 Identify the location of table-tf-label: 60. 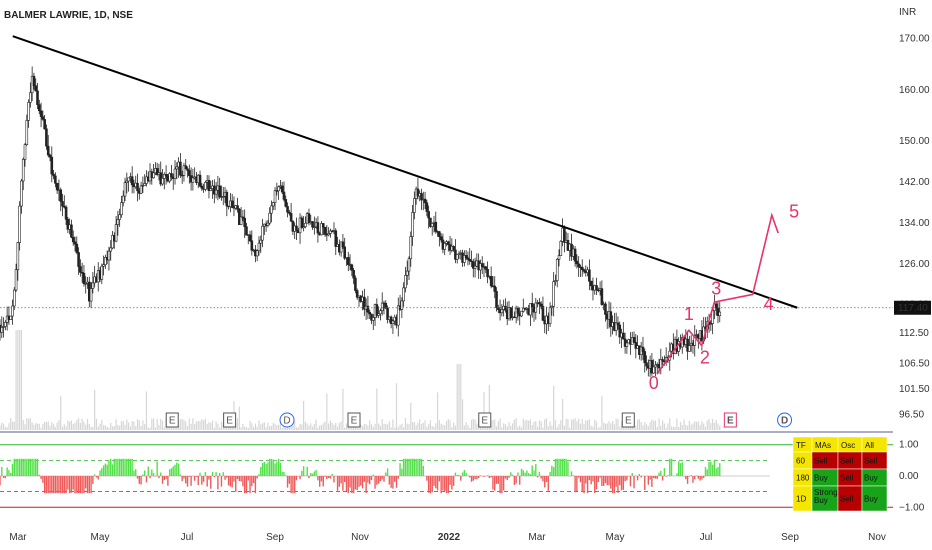
(800, 461).